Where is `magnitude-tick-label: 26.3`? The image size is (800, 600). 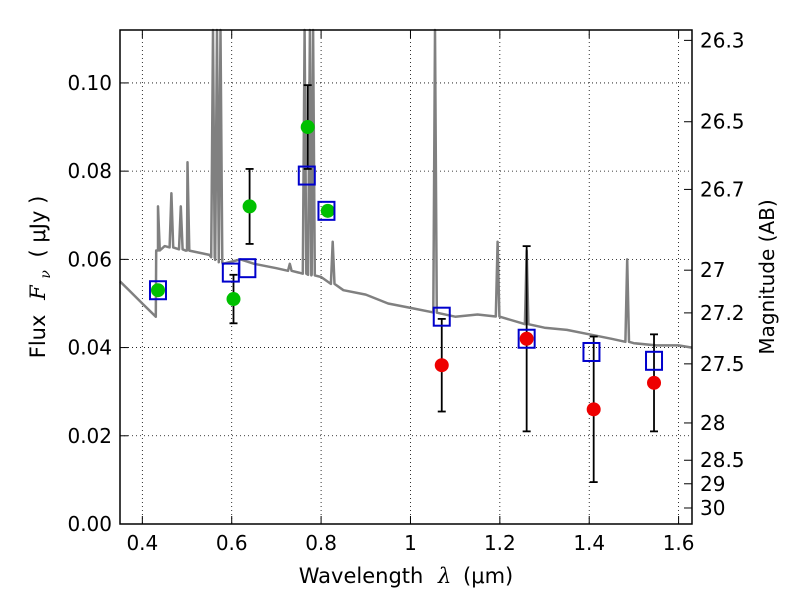 magnitude-tick-label: 26.3 is located at coordinates (722, 40).